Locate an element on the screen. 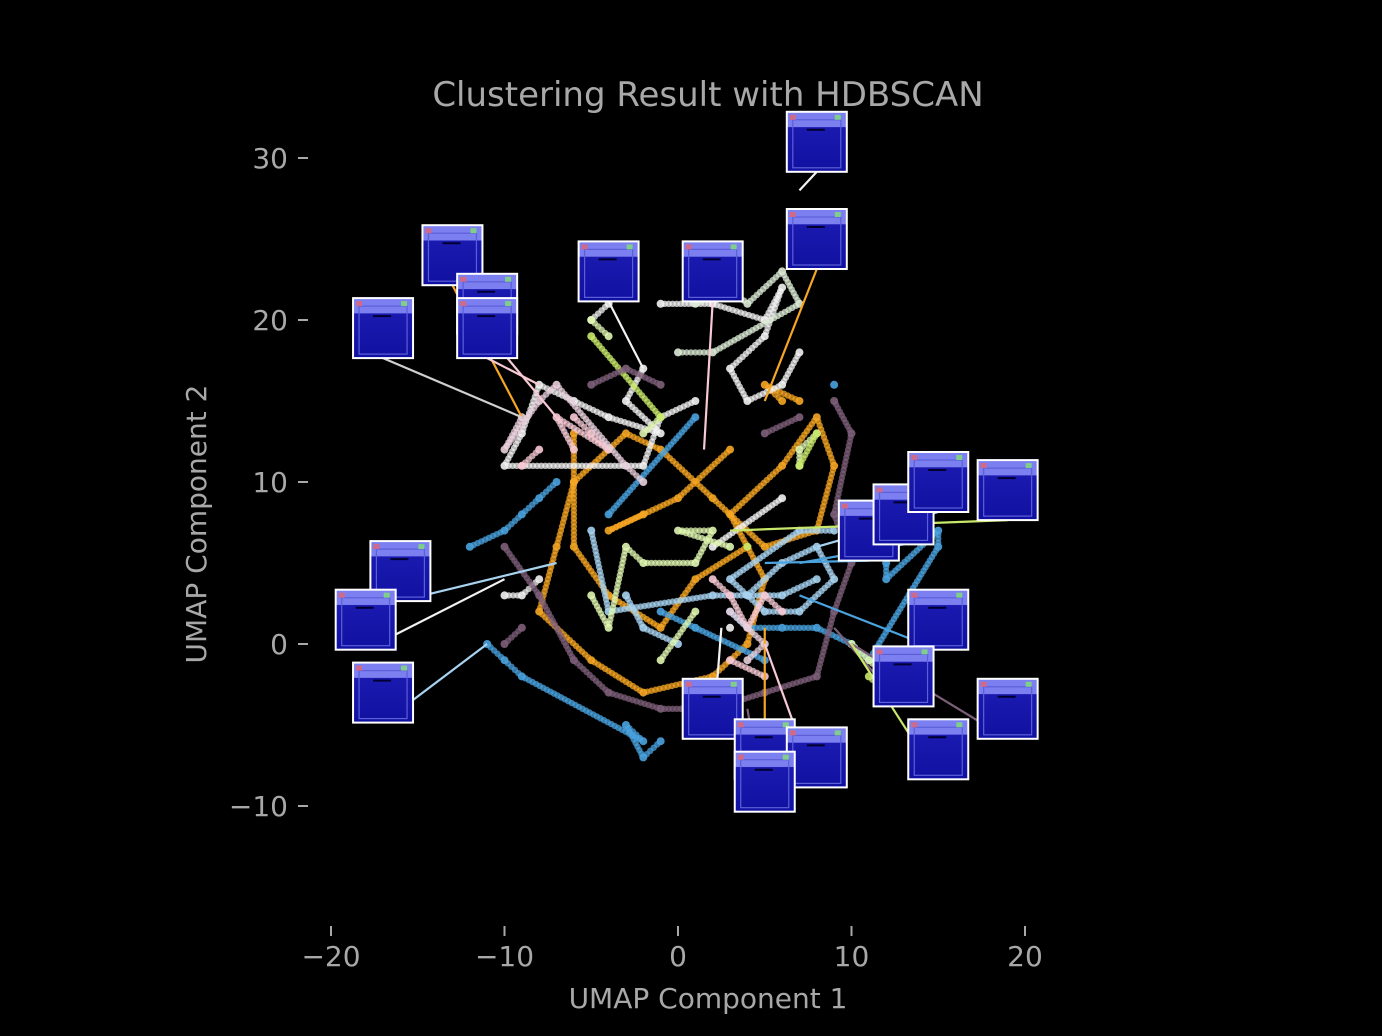 This screenshot has width=1382, height=1036. y-axis: −10 0 10 20 30 is located at coordinates (268, 482).